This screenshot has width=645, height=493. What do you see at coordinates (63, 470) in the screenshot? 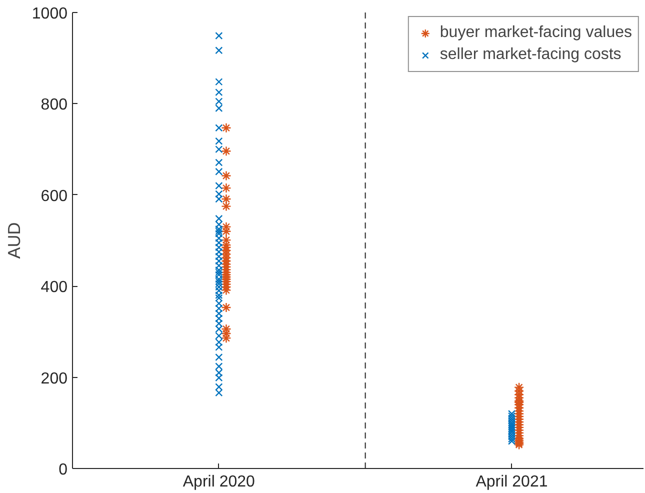
I see `y-tick-label: 0` at bounding box center [63, 470].